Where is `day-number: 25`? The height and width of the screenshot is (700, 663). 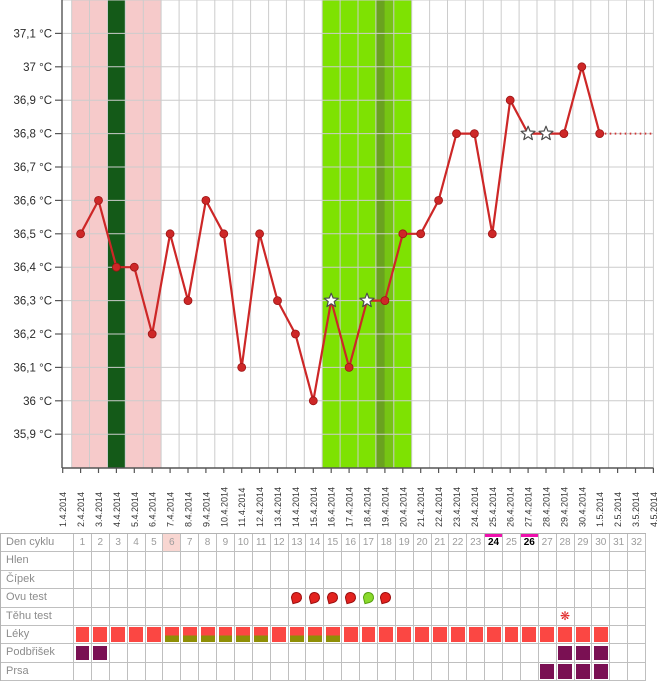
day-number: 25 is located at coordinates (511, 542).